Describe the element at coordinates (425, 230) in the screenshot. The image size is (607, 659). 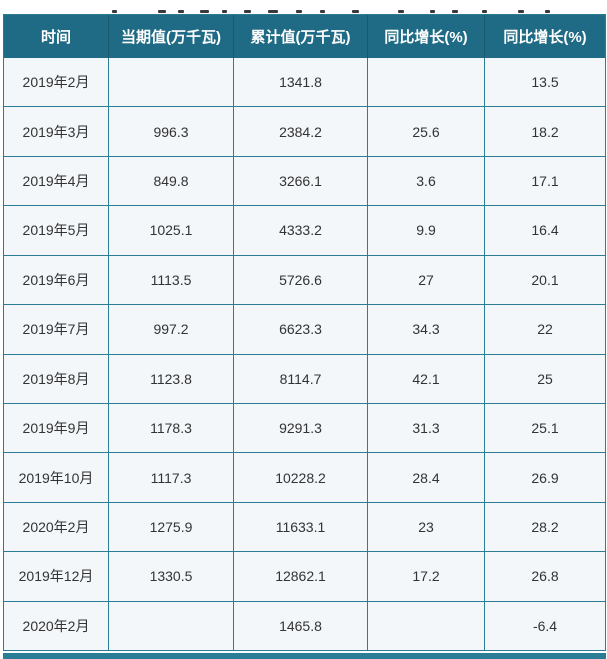
I see `table-cell: 9.9` at that location.